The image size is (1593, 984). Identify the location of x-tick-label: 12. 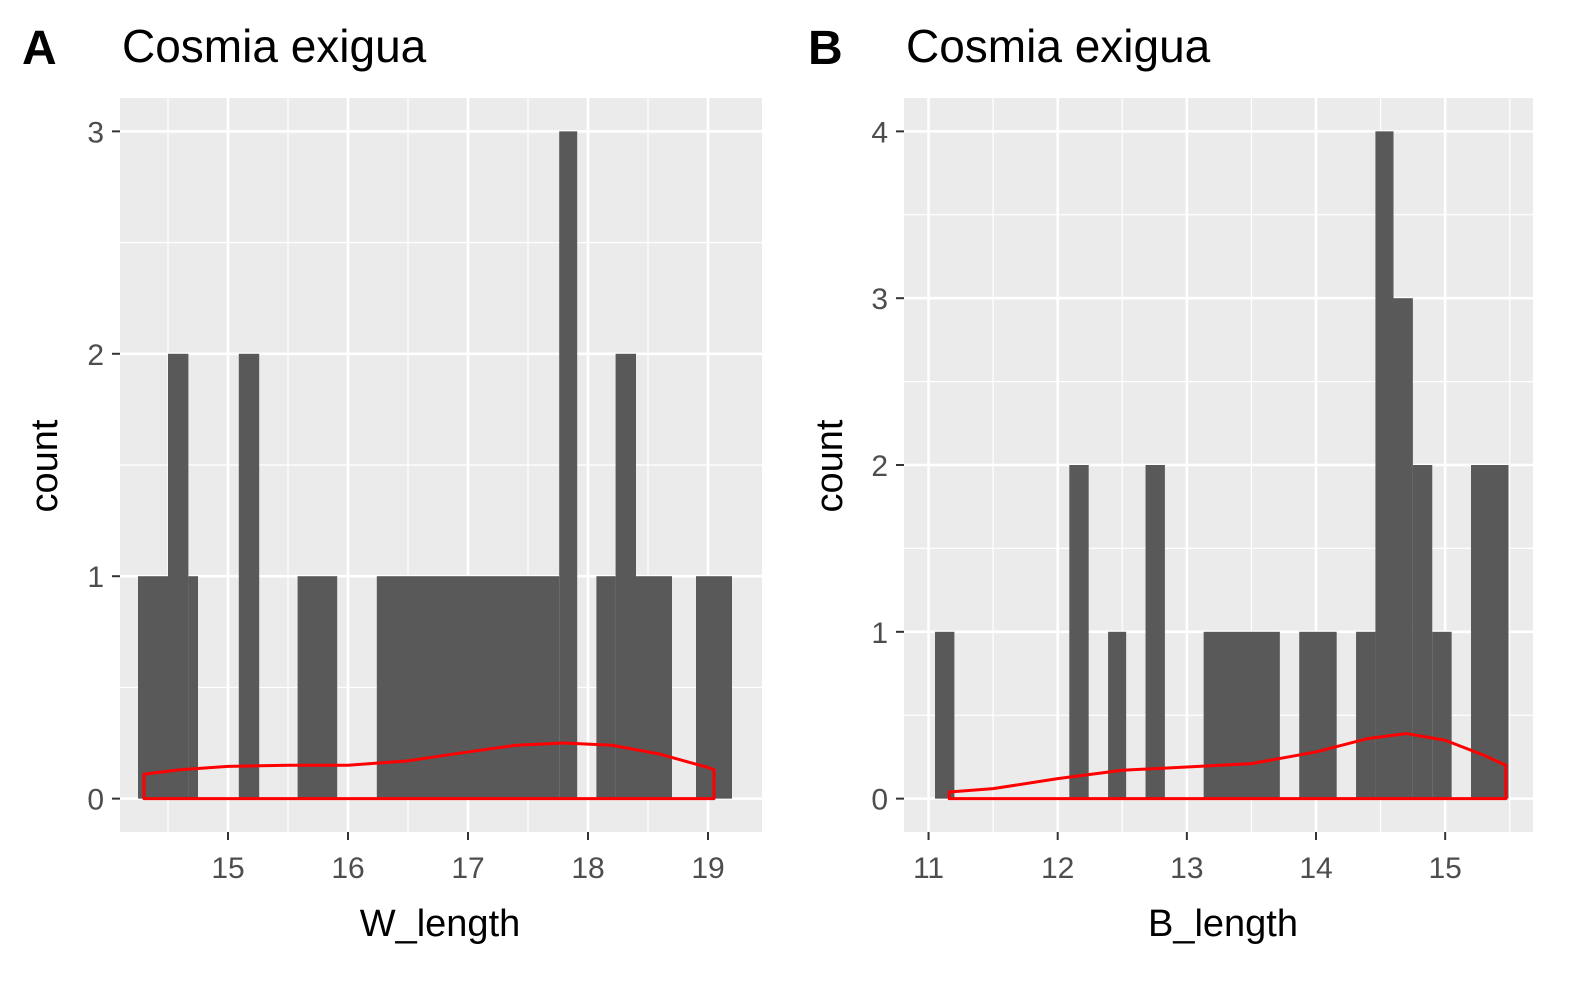
(1057, 868).